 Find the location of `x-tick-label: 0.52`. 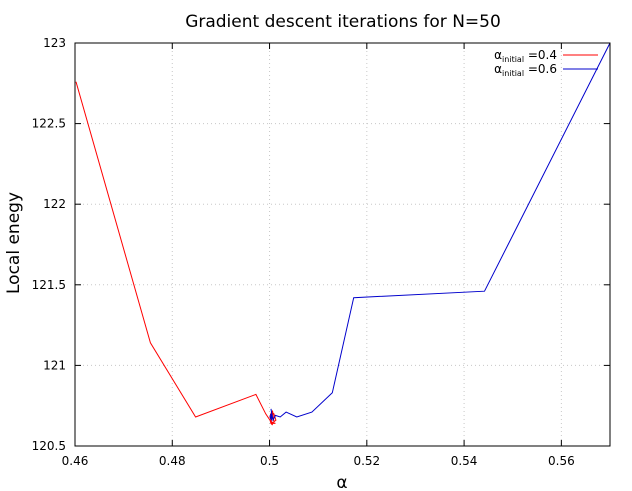

x-tick-label: 0.52 is located at coordinates (366, 461).